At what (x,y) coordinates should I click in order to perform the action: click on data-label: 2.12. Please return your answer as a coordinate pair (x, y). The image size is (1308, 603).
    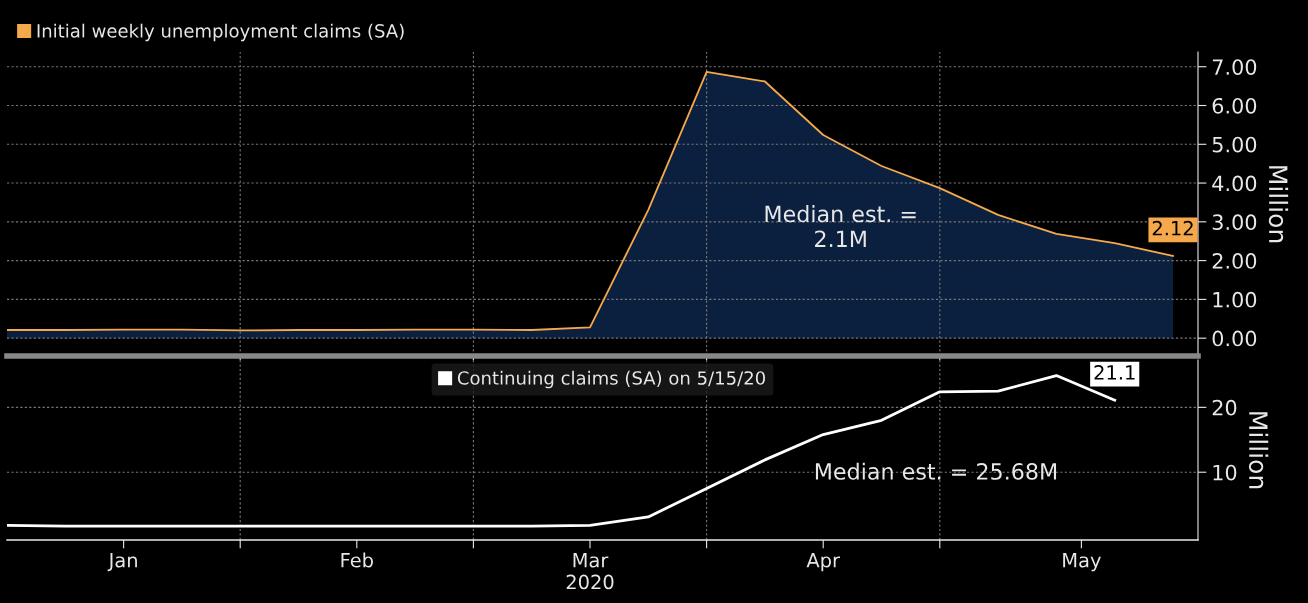
    Looking at the image, I should click on (1172, 228).